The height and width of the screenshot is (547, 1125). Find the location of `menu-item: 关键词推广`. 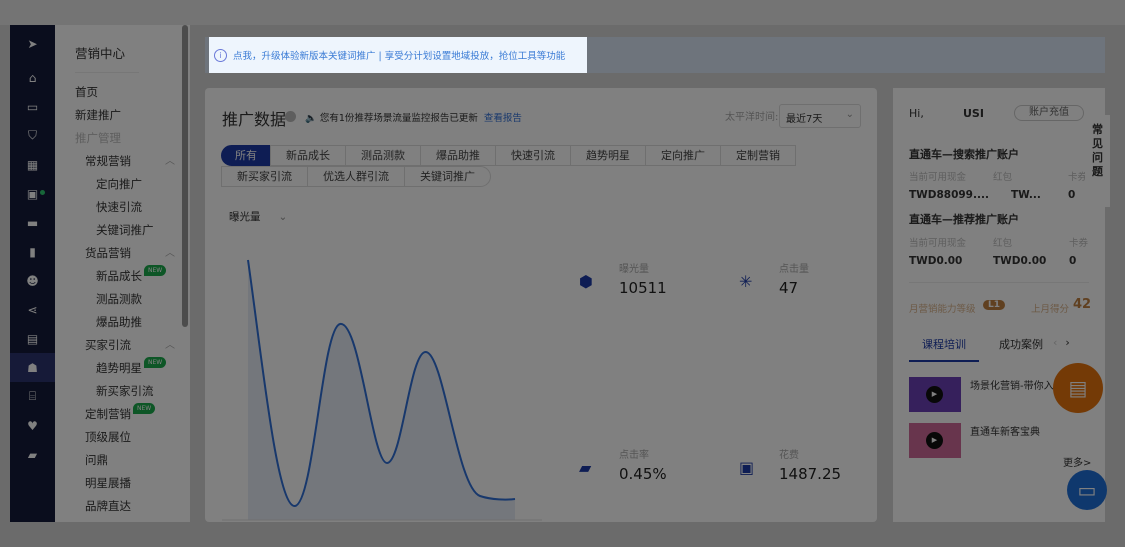

menu-item: 关键词推广 is located at coordinates (132, 230).